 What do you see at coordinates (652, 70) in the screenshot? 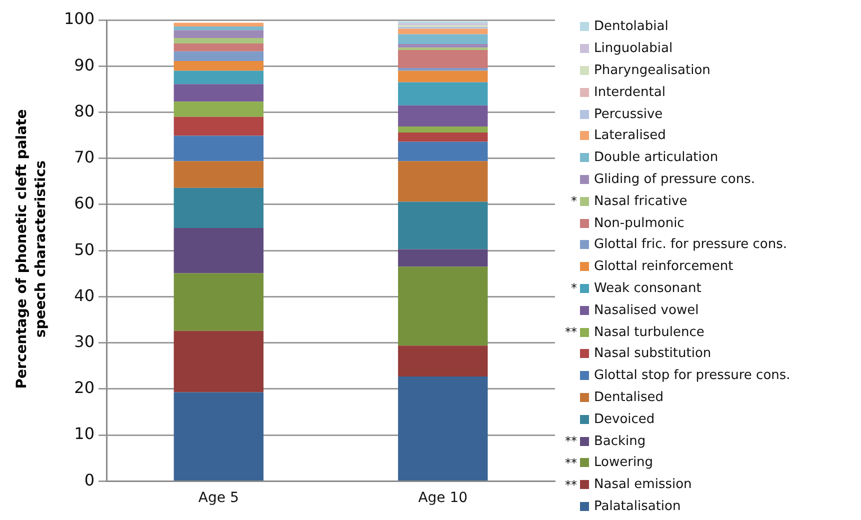
I see `legend-label: Pharyngealisation` at bounding box center [652, 70].